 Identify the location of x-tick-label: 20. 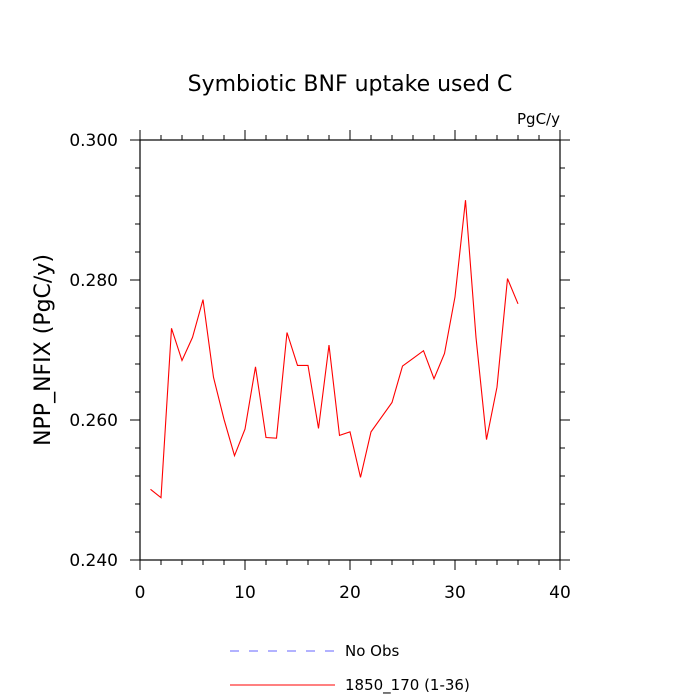
(350, 593).